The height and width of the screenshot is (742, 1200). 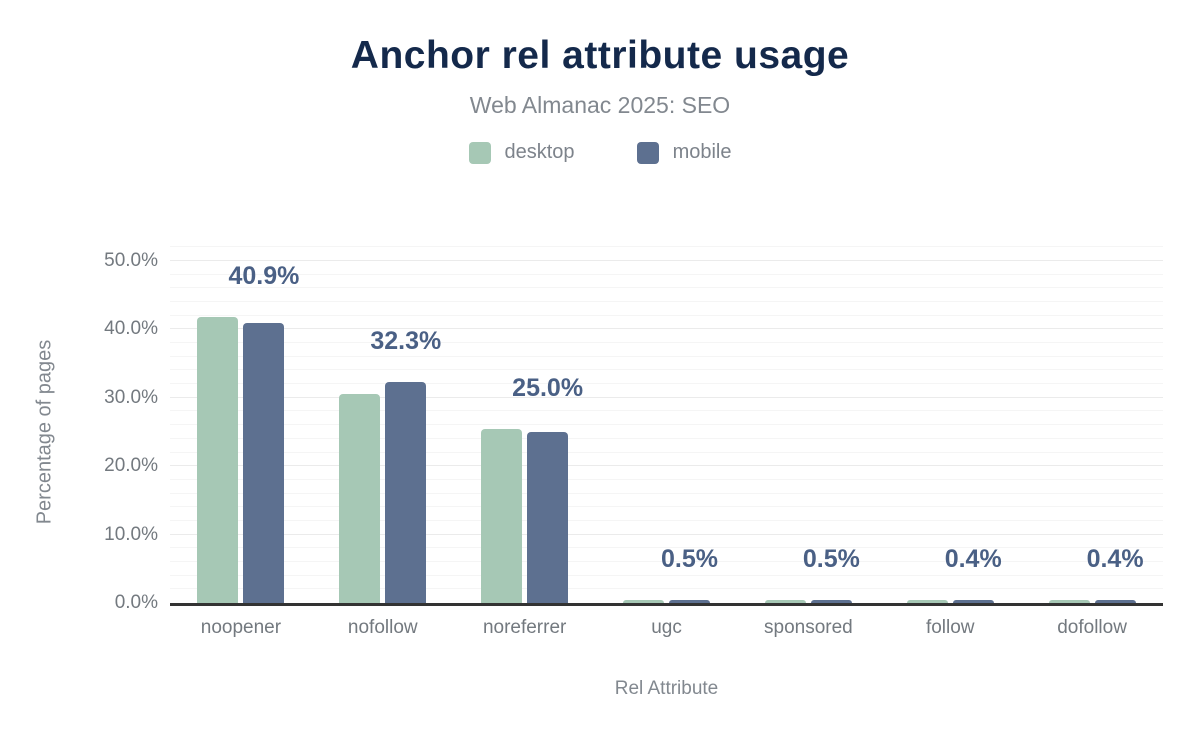 I want to click on legend-item-desktop: desktop, so click(x=521, y=152).